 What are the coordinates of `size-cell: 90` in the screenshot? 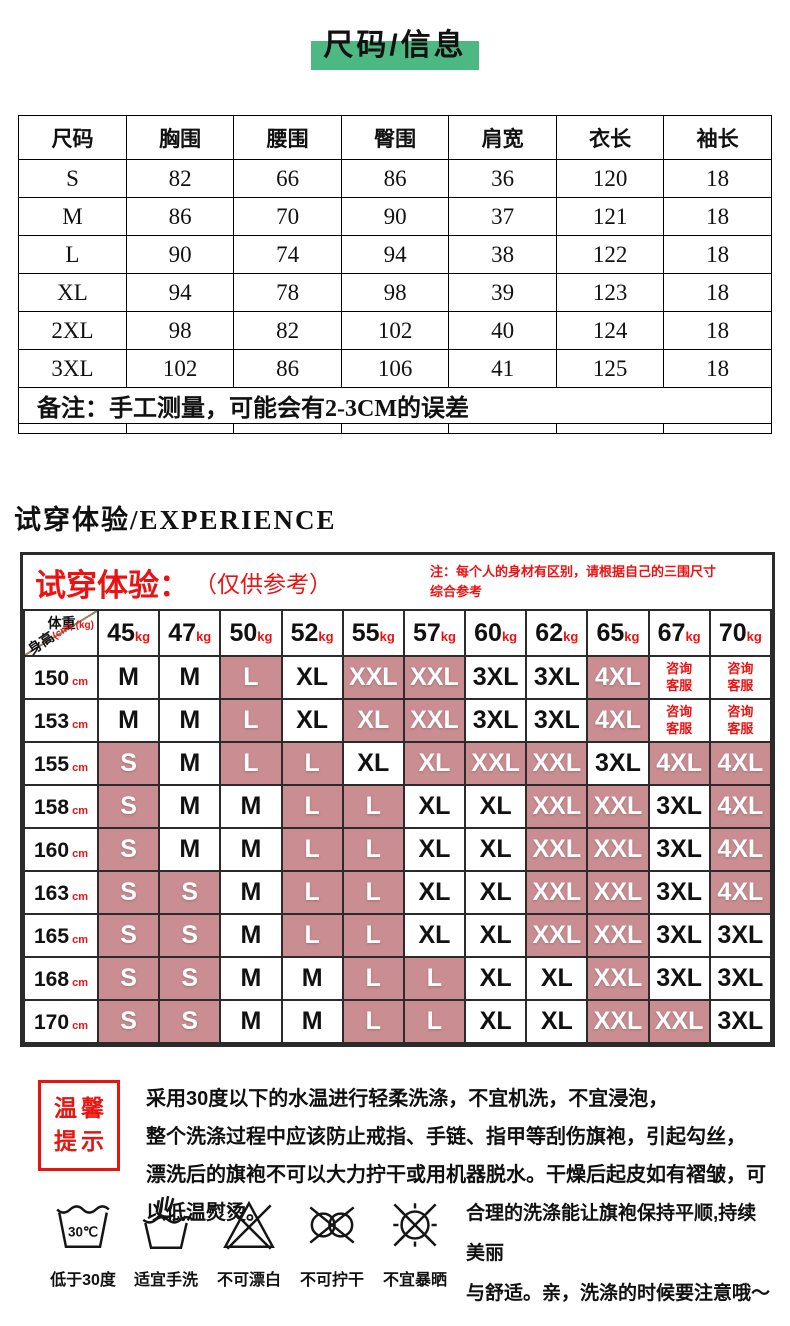 It's located at (180, 254).